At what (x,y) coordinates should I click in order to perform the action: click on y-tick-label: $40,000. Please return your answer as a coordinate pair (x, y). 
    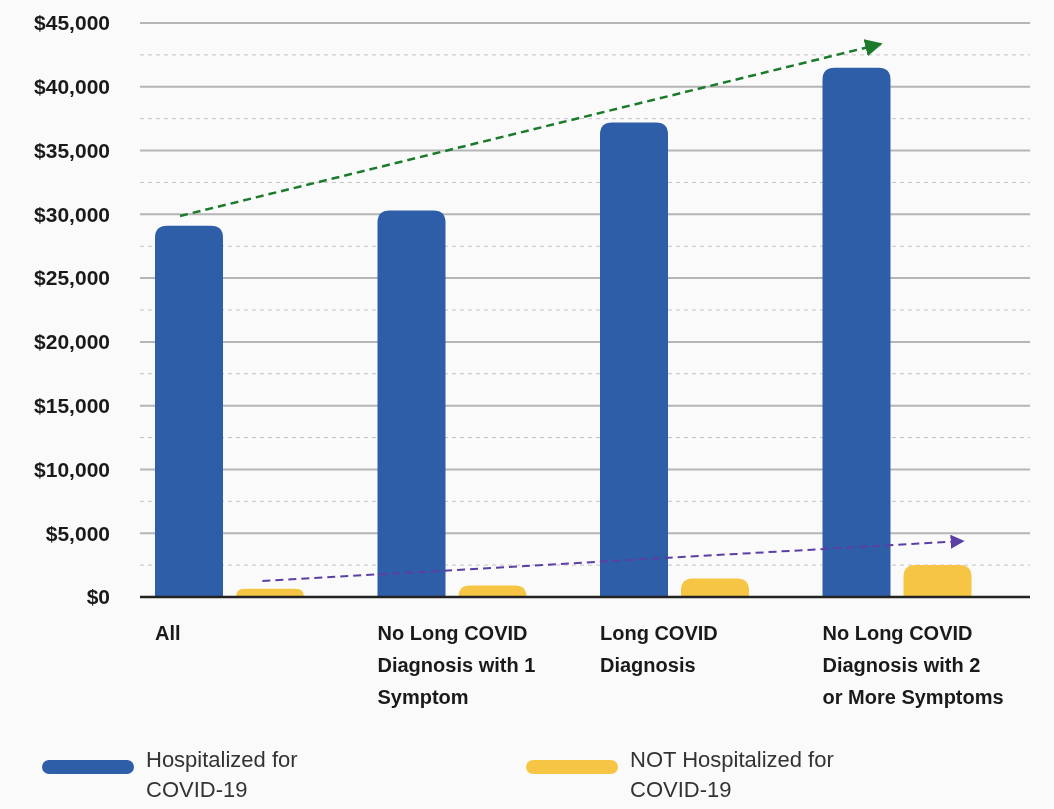
    Looking at the image, I should click on (72, 87).